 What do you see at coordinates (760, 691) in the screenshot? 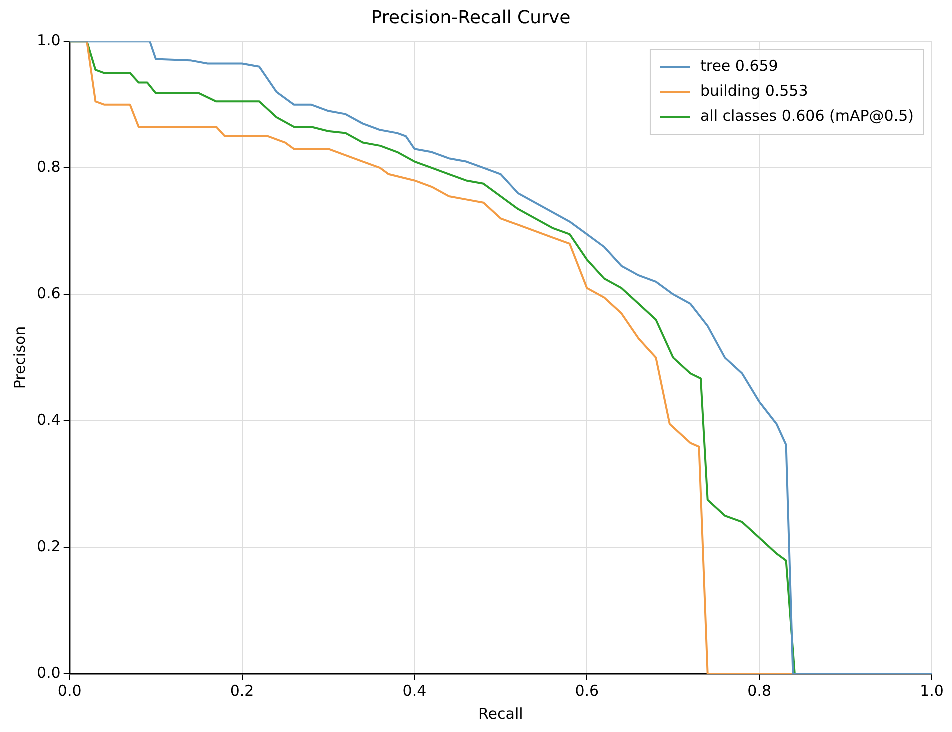
I see `x-tick-label: 0.8` at bounding box center [760, 691].